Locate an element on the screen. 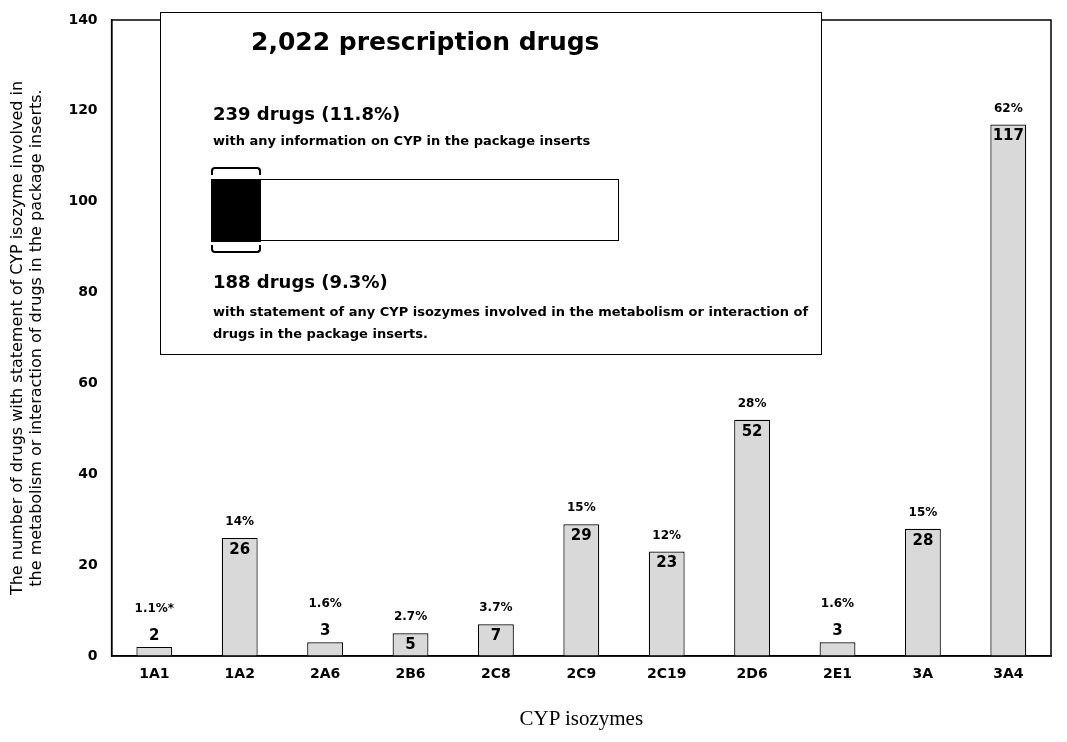 This screenshot has height=742, width=1067. data-label: 5 is located at coordinates (410, 644).